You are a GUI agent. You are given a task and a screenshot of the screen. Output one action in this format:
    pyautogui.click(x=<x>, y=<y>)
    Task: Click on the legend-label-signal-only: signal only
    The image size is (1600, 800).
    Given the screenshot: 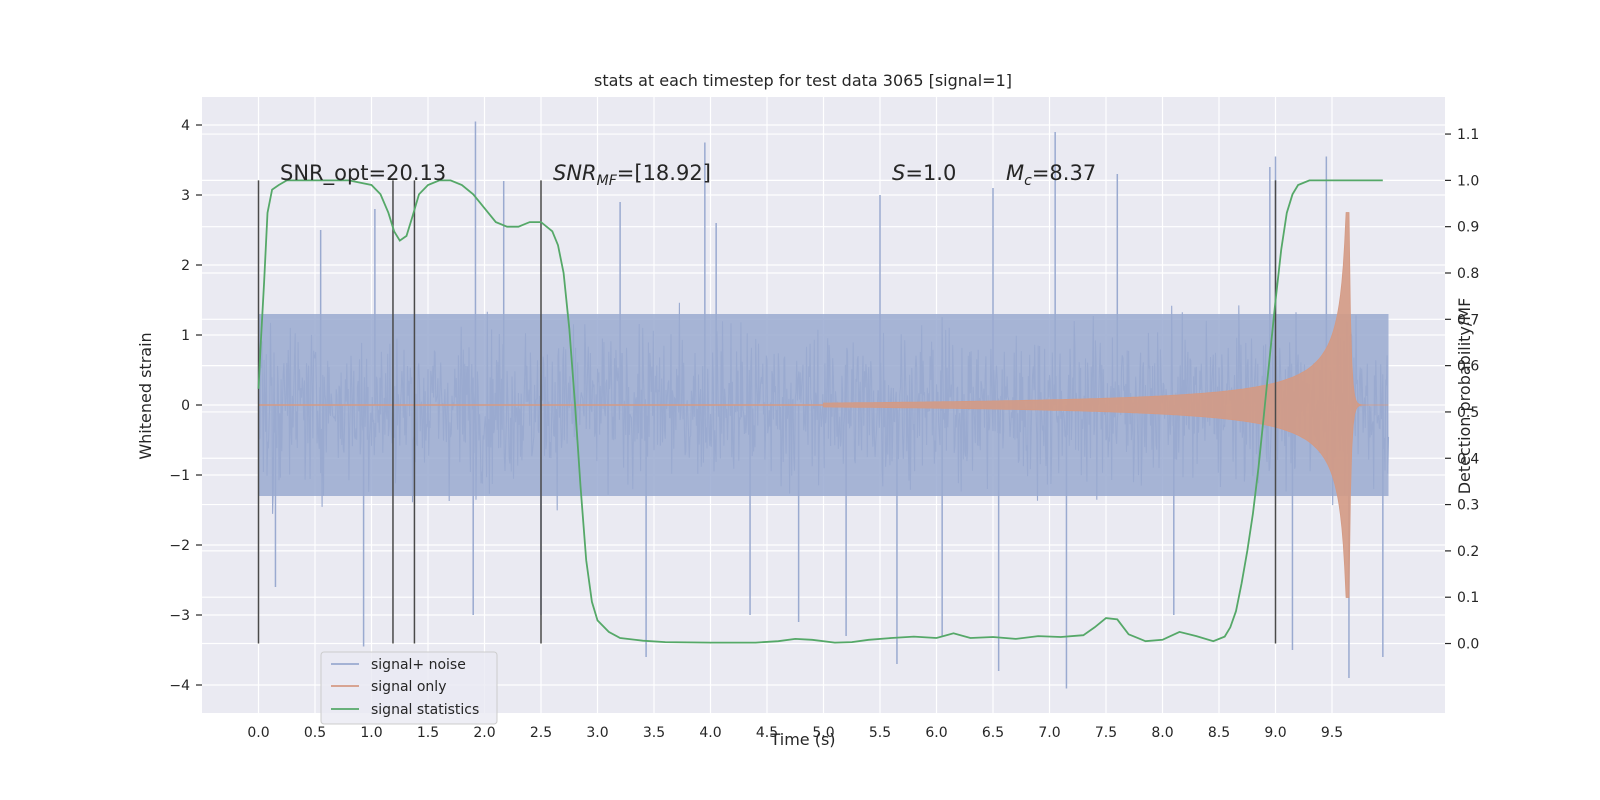 What is the action you would take?
    pyautogui.click(x=408, y=687)
    